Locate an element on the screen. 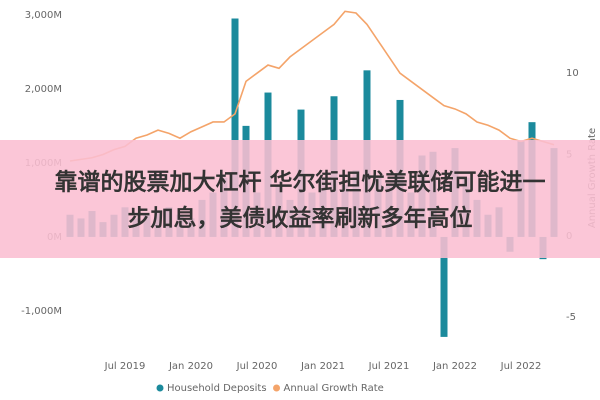 This screenshot has height=400, width=600. banner-text: 步加息，美债收益率刷新多年高位 is located at coordinates (300, 218).